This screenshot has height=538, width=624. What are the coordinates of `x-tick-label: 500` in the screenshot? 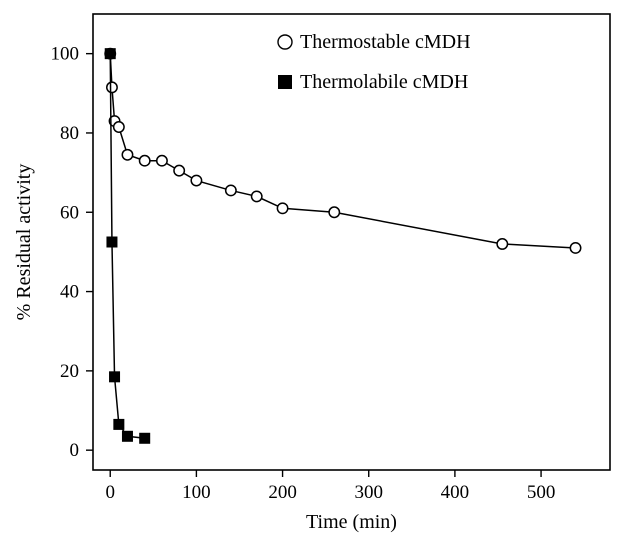 It's located at (541, 492).